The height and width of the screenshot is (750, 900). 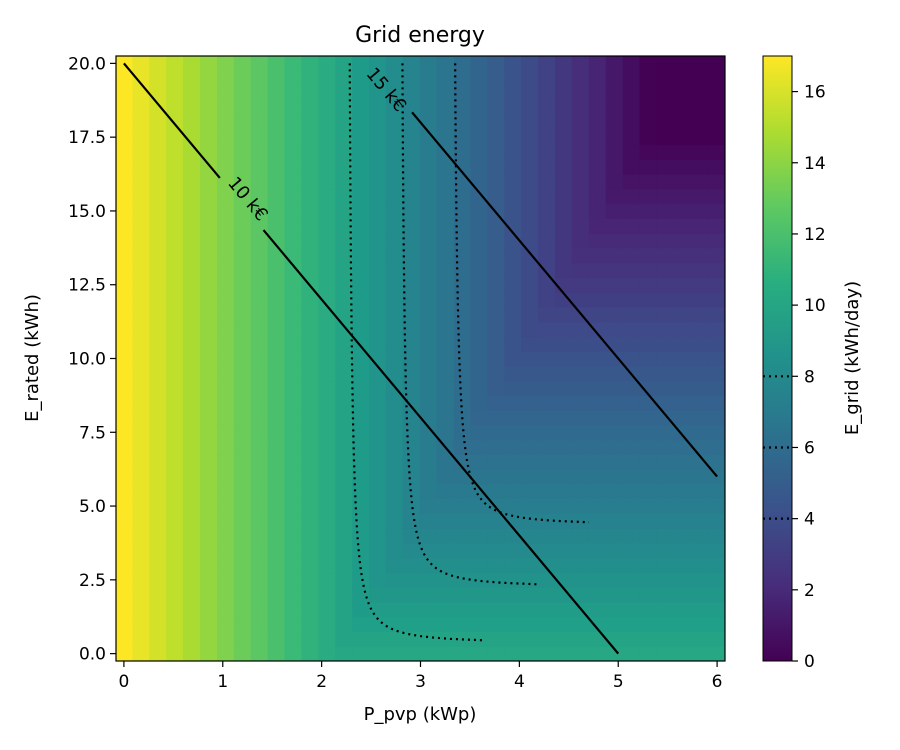 What do you see at coordinates (618, 682) in the screenshot?
I see `x-tick-label: 5` at bounding box center [618, 682].